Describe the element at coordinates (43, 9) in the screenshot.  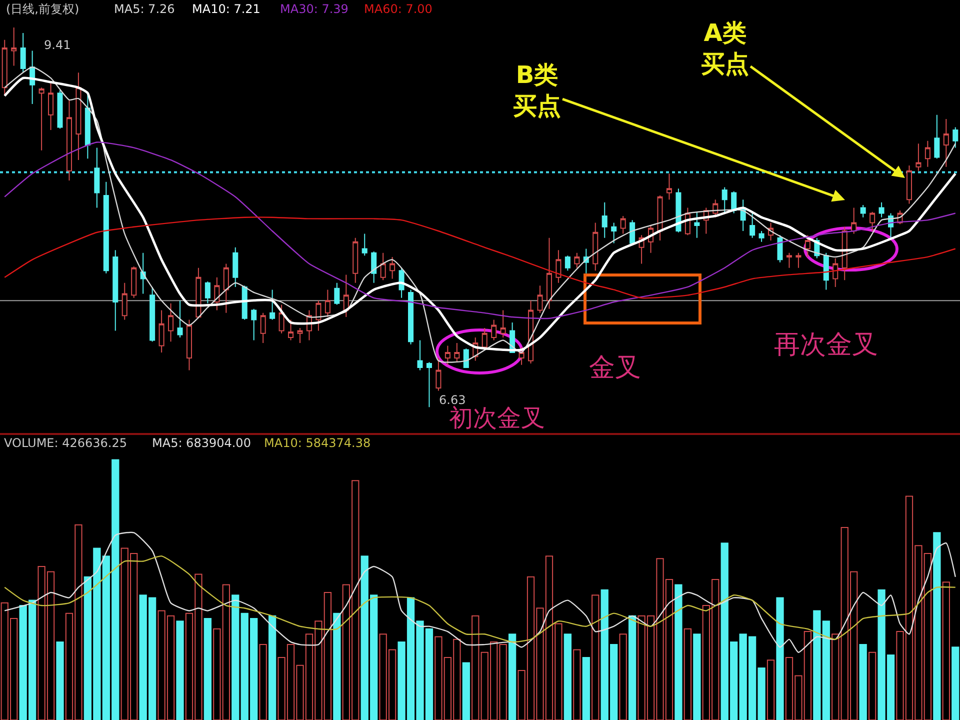
I see `chart-title: (日线,前复权)` at that location.